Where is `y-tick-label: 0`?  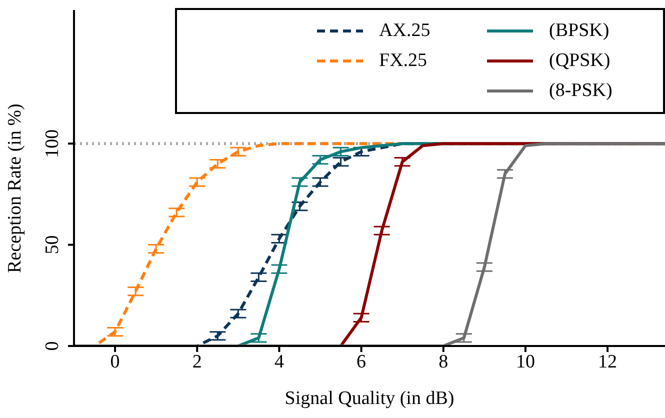 y-tick-label: 0 is located at coordinates (52, 346).